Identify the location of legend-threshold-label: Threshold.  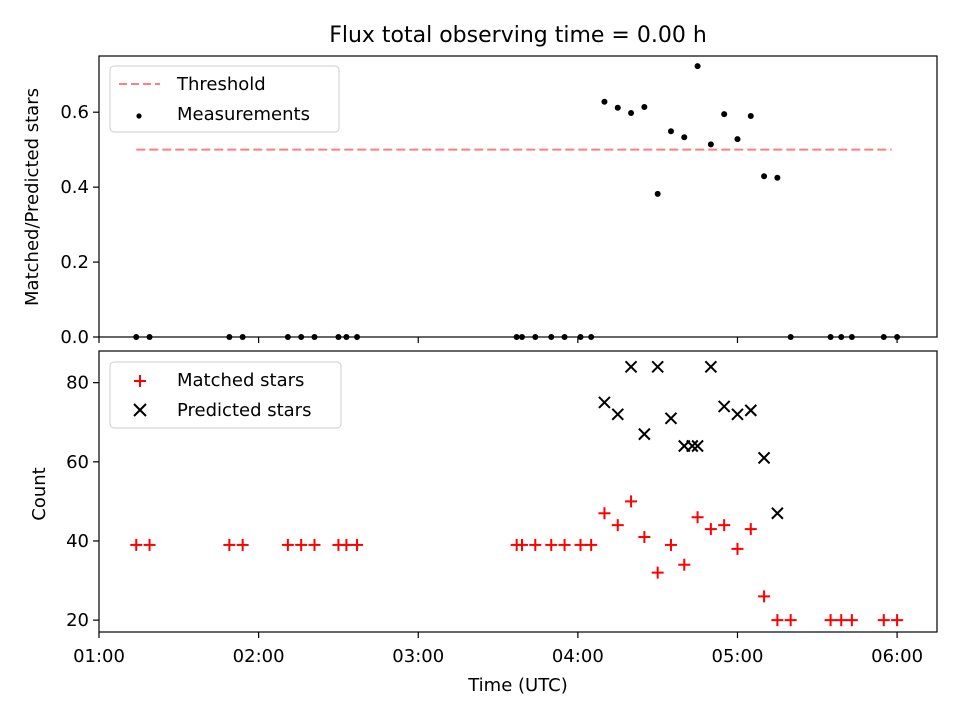
(221, 84).